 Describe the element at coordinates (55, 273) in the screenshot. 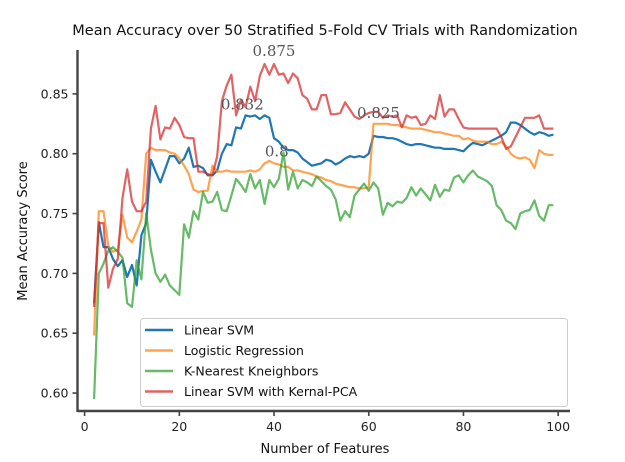

I see `y-tick-label: 0.70` at that location.